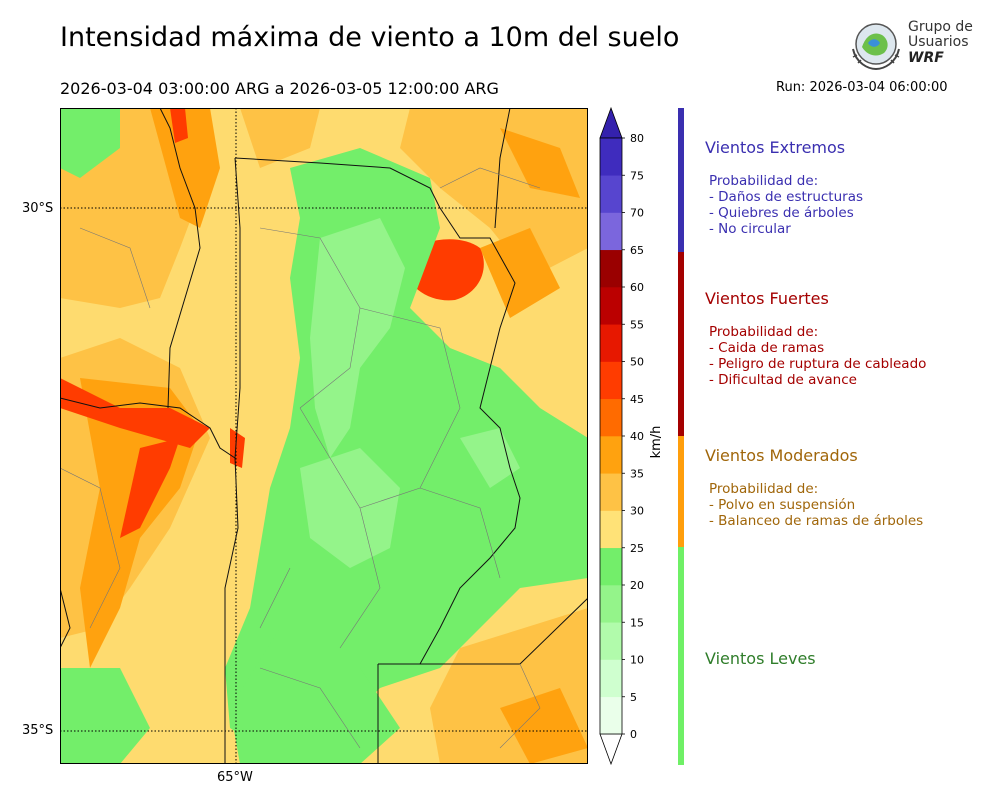 The width and height of the screenshot is (1000, 800). I want to click on colorbar-tick-label: 10, so click(637, 660).